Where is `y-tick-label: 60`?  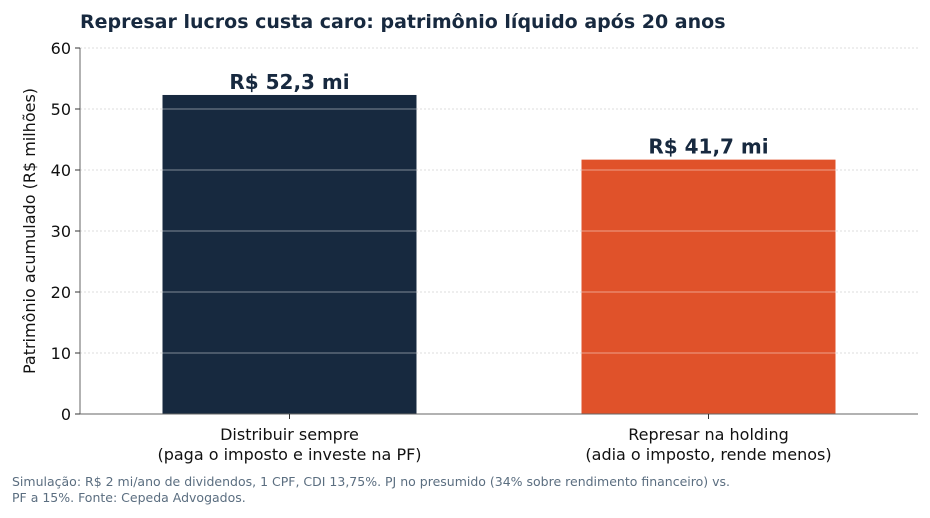 y-tick-label: 60 is located at coordinates (61, 48).